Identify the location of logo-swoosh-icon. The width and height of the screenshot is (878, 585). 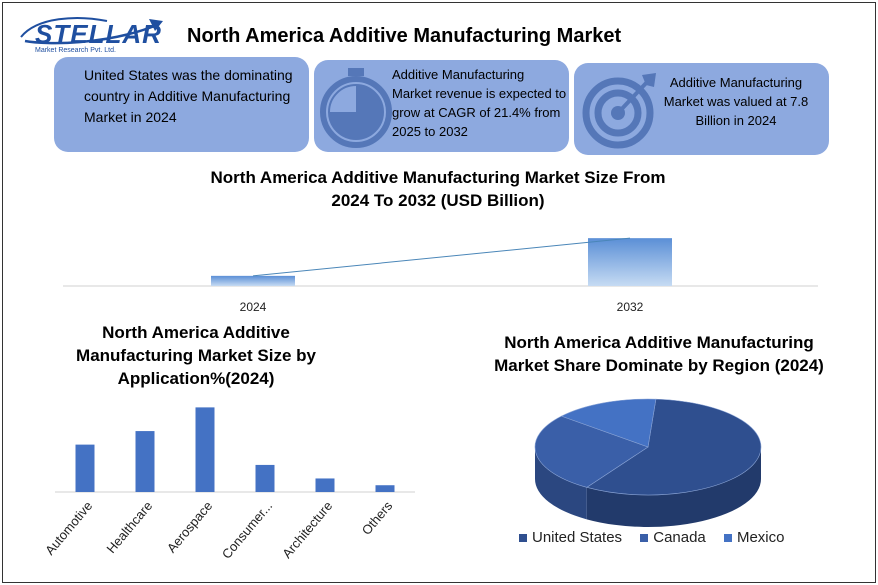
(91, 31).